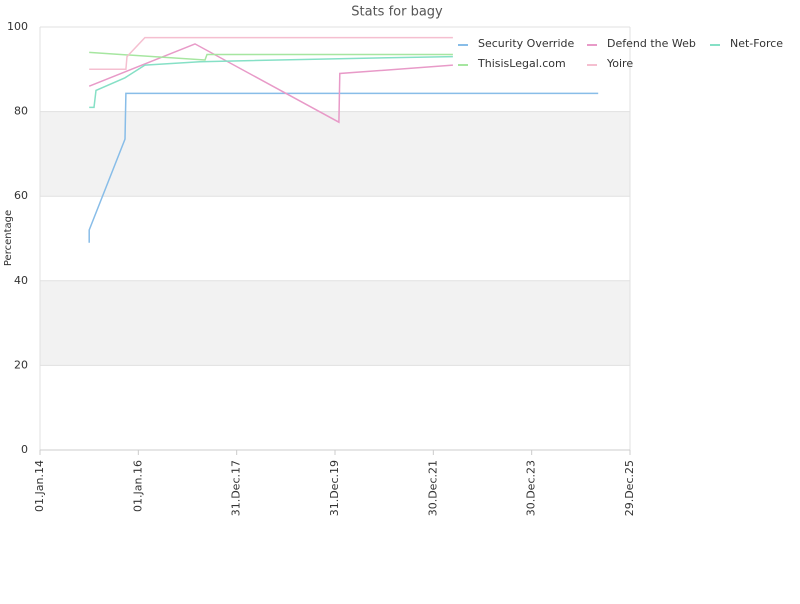 The height and width of the screenshot is (604, 800). I want to click on y-tick-label: 0, so click(24, 449).